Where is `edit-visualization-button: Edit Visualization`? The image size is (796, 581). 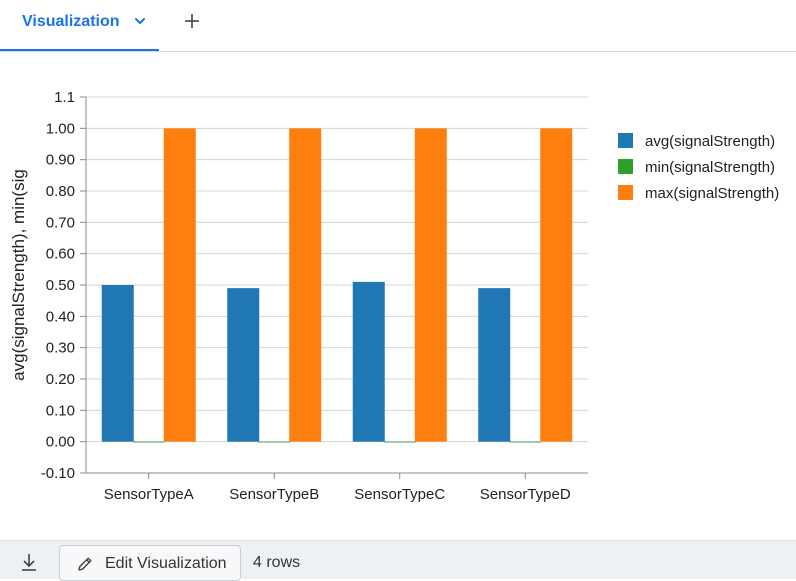 edit-visualization-button: Edit Visualization is located at coordinates (150, 563).